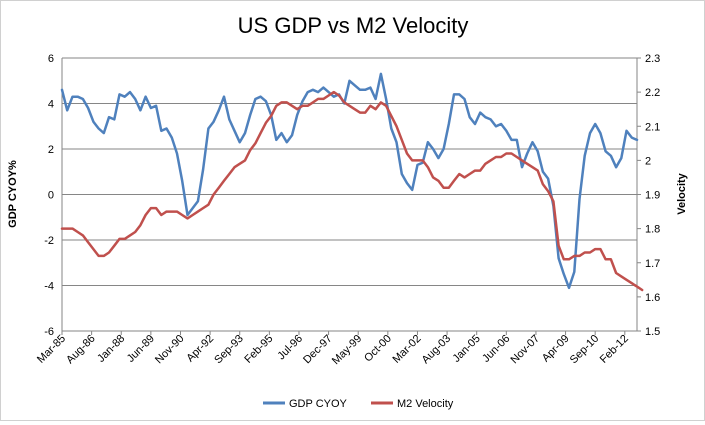 Image resolution: width=705 pixels, height=425 pixels. I want to click on y2-tick-label: 1.6, so click(652, 298).